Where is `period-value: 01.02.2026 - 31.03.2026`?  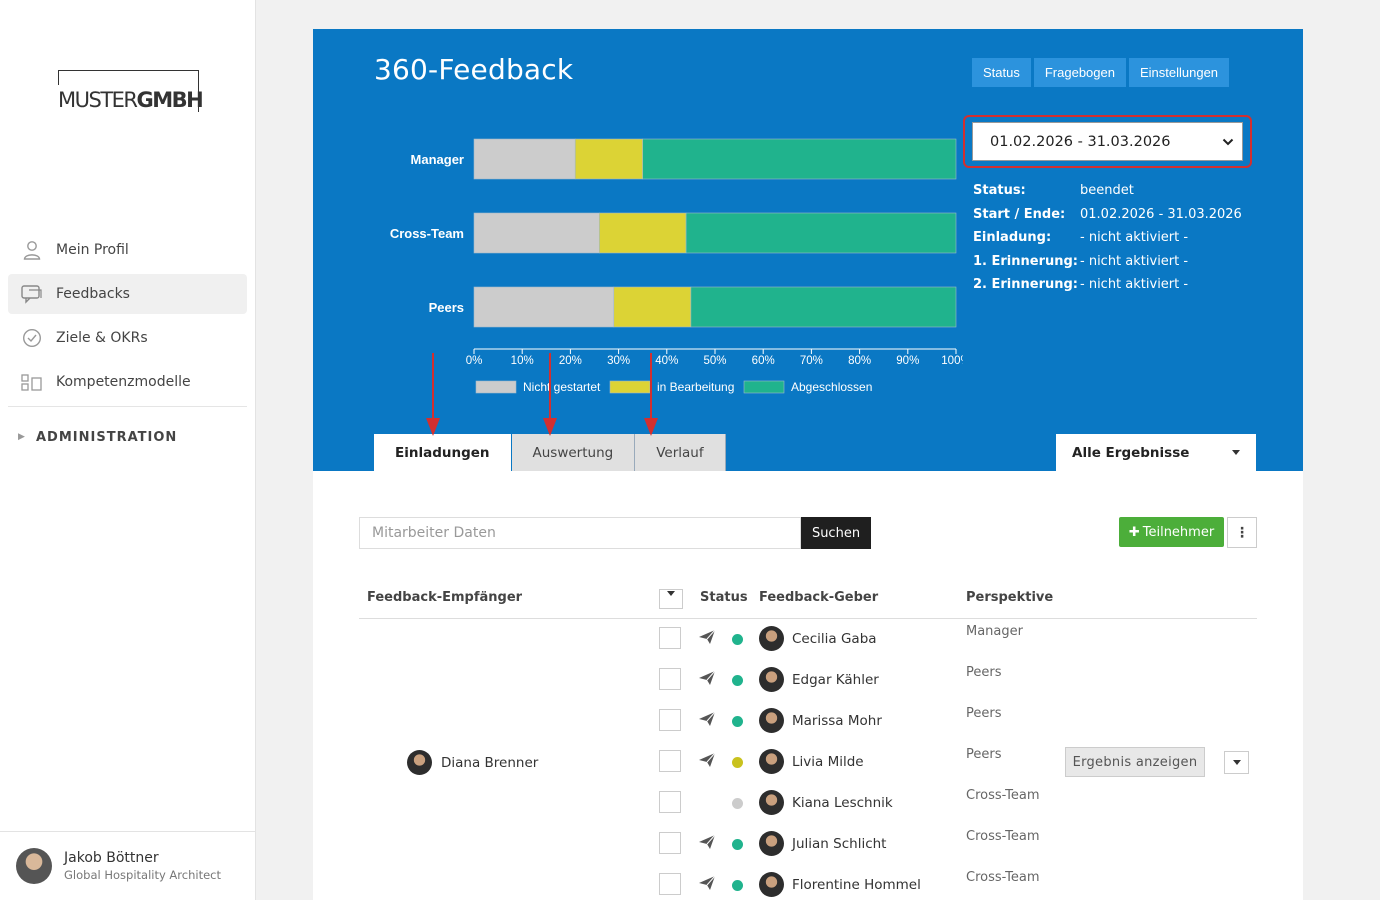 period-value: 01.02.2026 - 31.03.2026 is located at coordinates (1080, 141).